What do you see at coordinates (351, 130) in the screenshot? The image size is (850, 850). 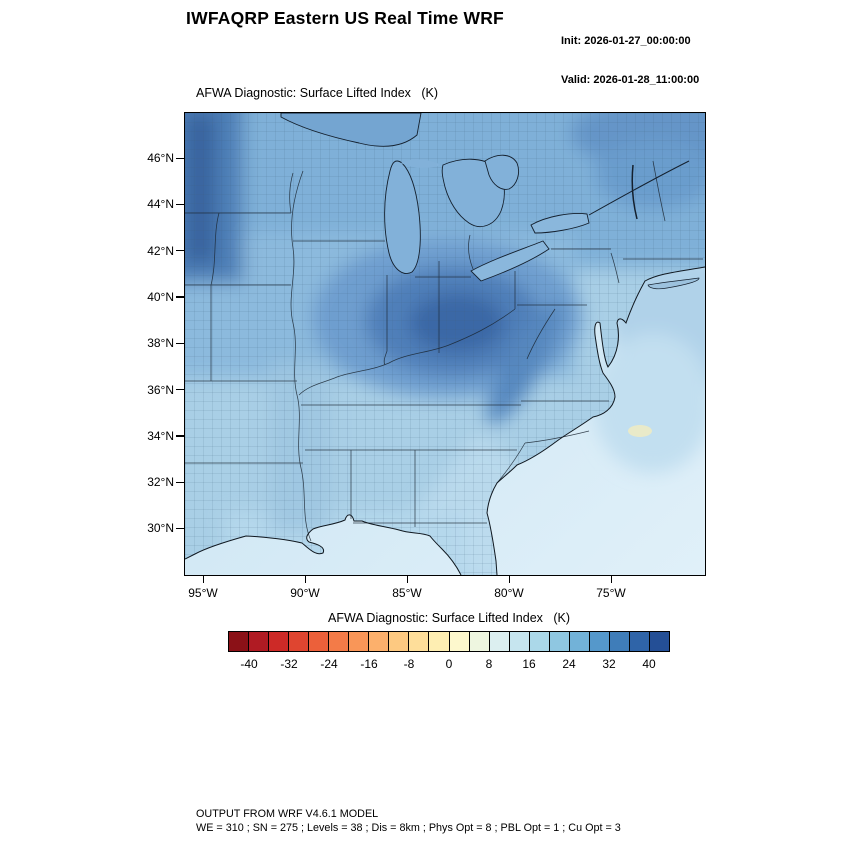 I see `lake-superior` at bounding box center [351, 130].